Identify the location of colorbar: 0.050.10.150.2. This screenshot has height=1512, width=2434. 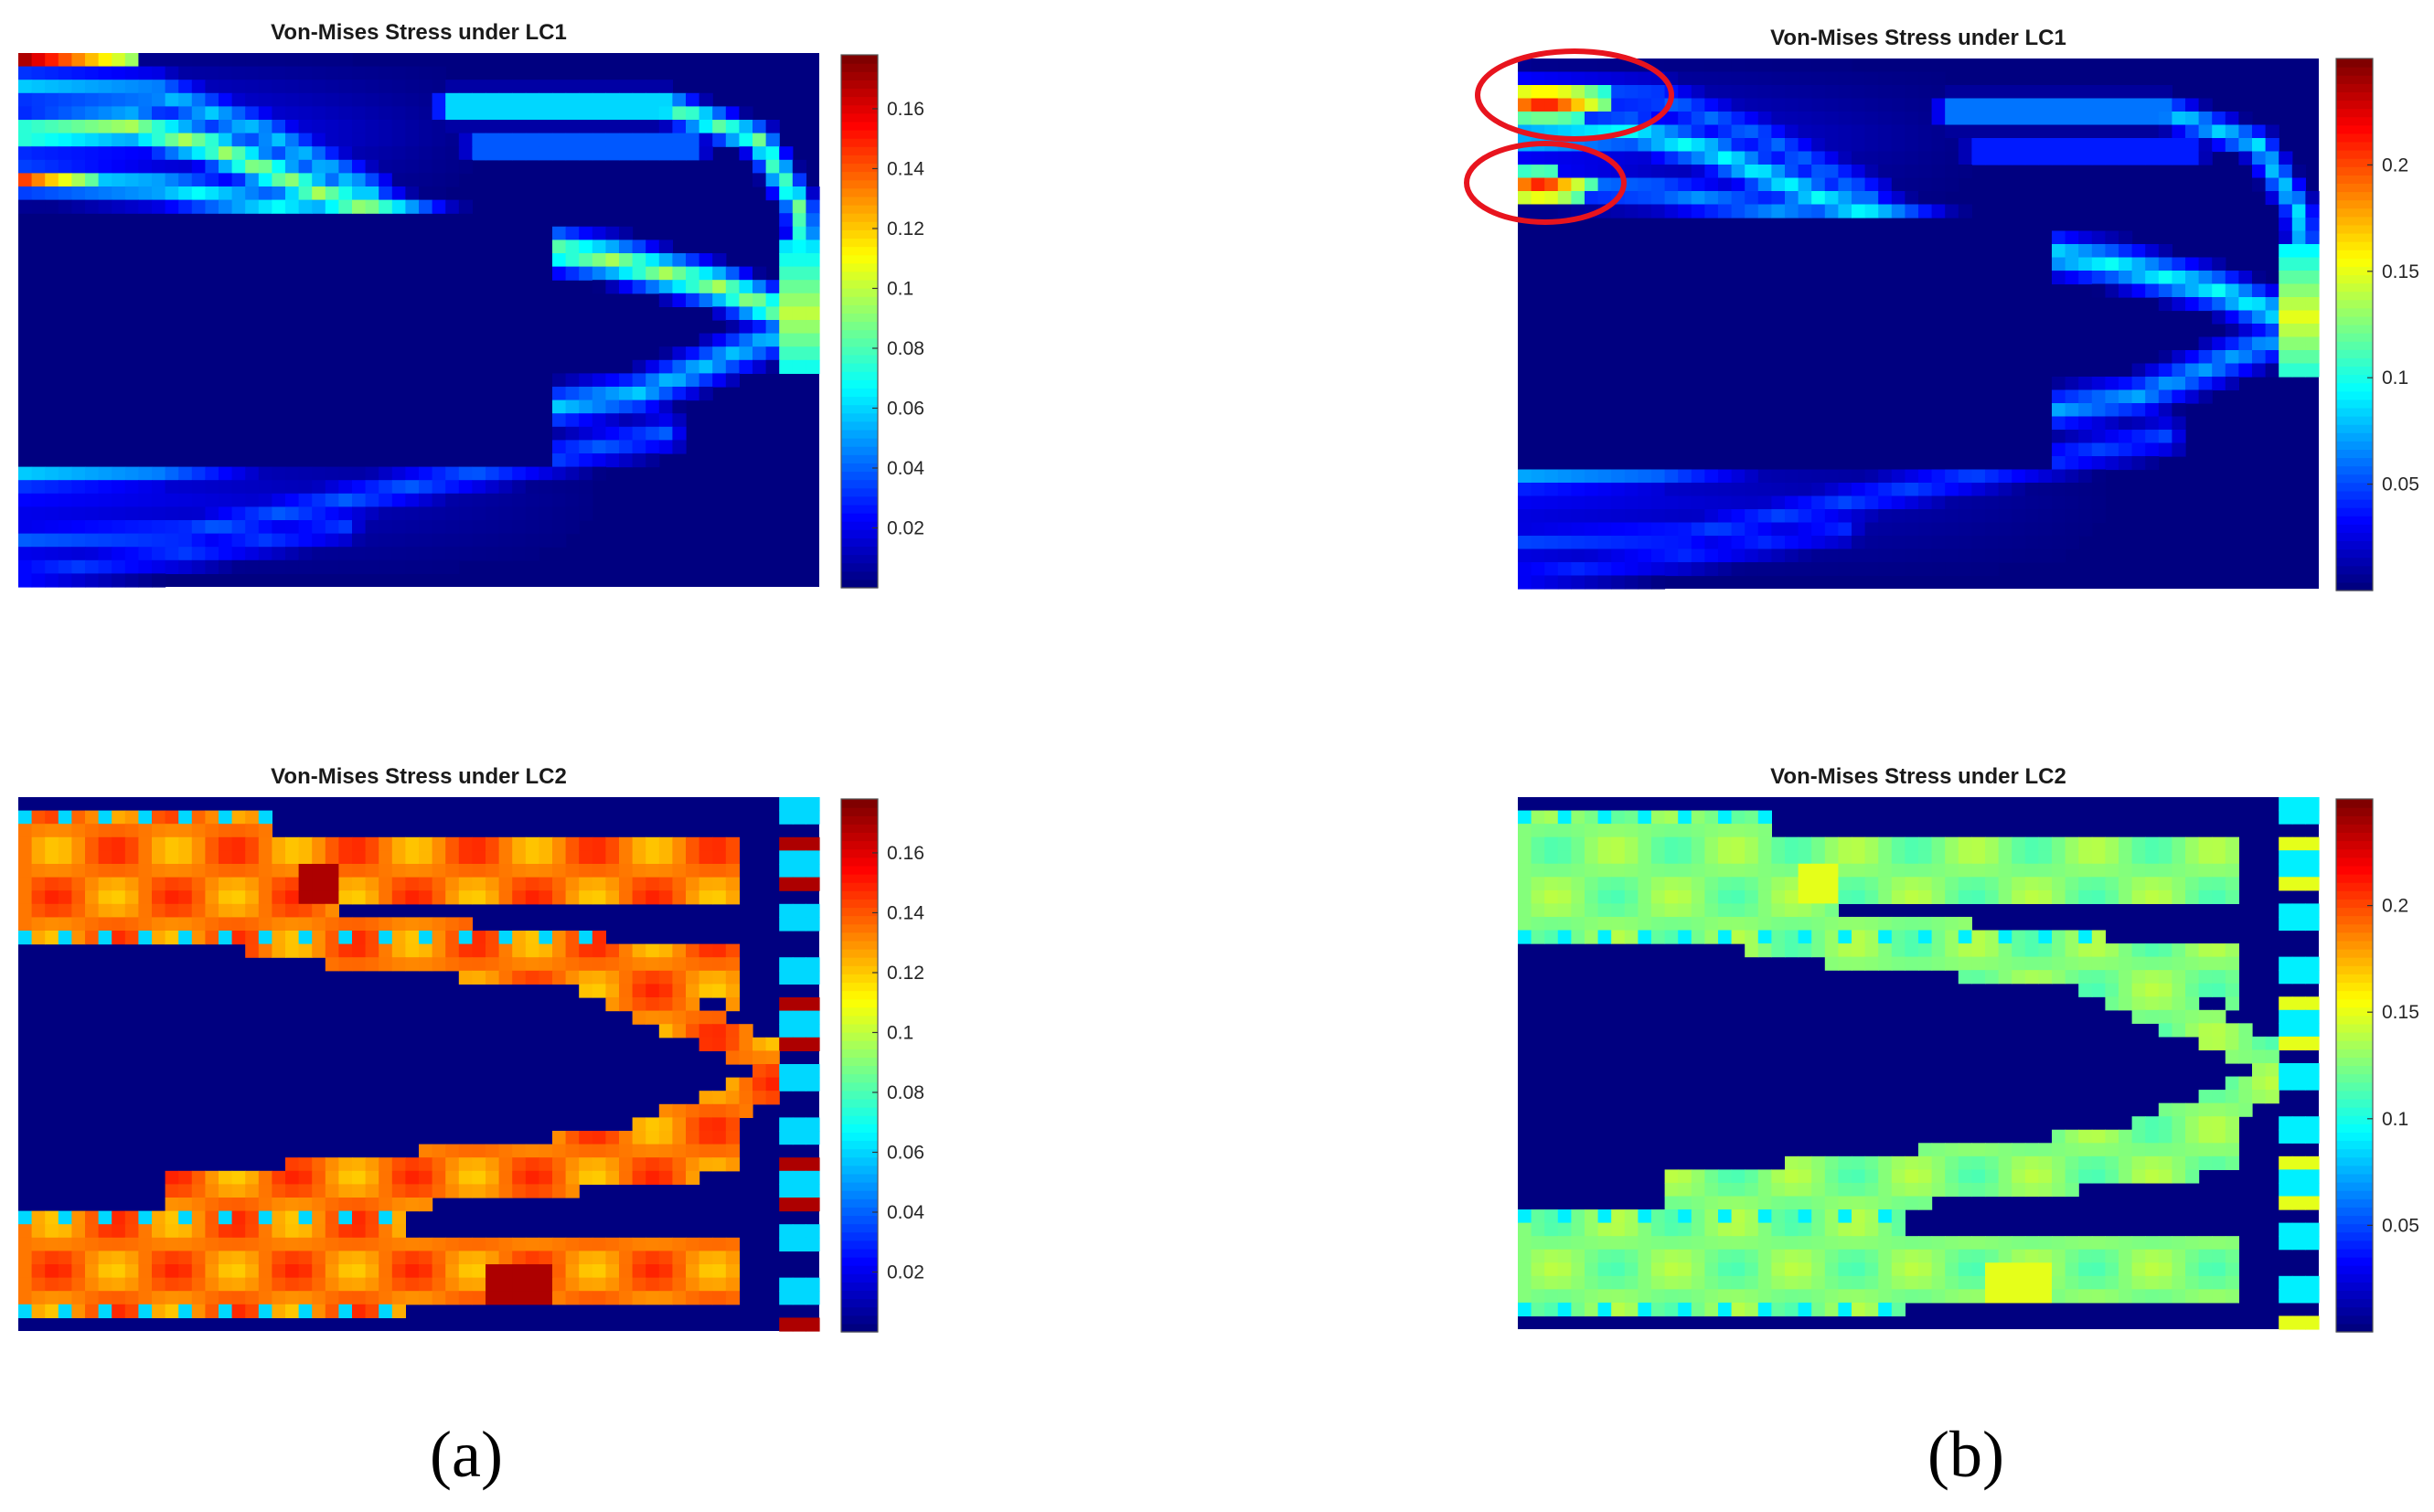
(2377, 1065).